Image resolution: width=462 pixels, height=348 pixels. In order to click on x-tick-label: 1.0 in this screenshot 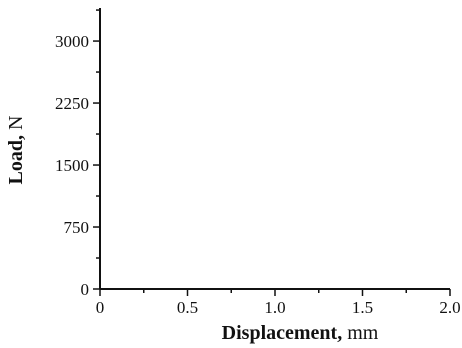, I will do `click(274, 307)`.